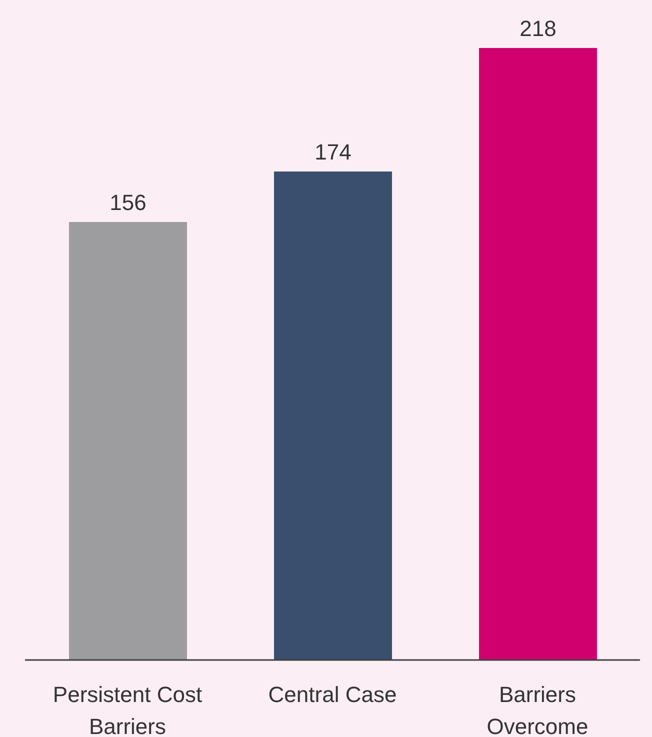  What do you see at coordinates (332, 694) in the screenshot?
I see `x-tick-label: Central Case` at bounding box center [332, 694].